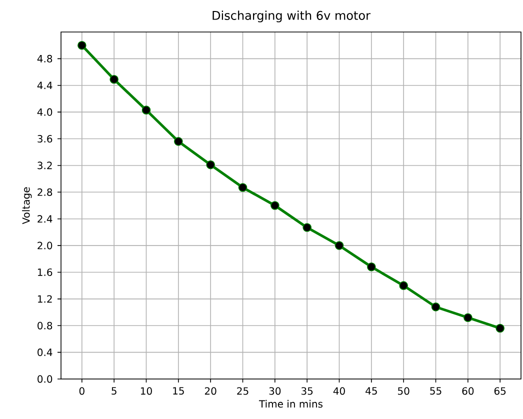 The image size is (523, 419). I want to click on y-tick-label: 1.6, so click(45, 272).